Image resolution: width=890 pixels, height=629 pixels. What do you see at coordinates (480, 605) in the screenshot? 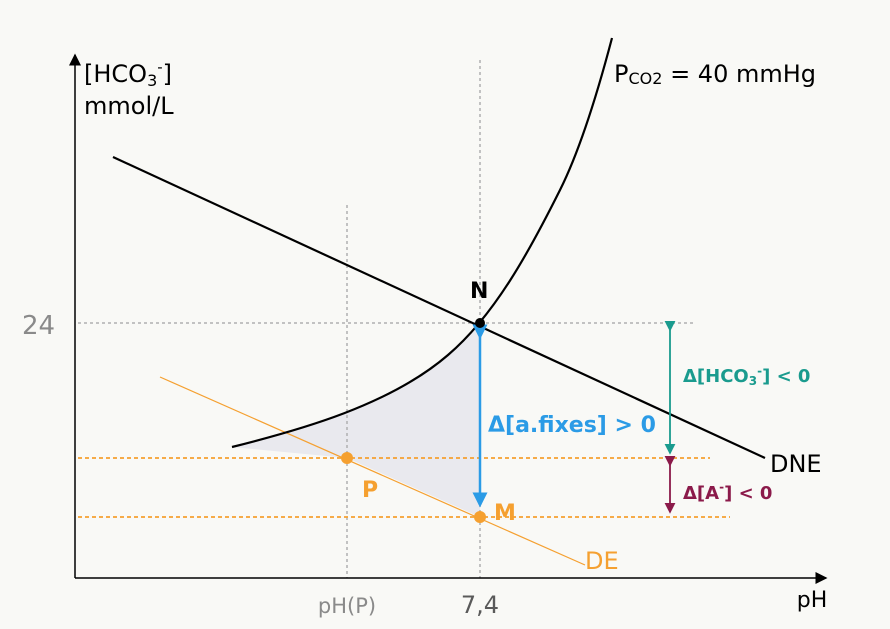
I see `x-tick-74: 7,4` at bounding box center [480, 605].